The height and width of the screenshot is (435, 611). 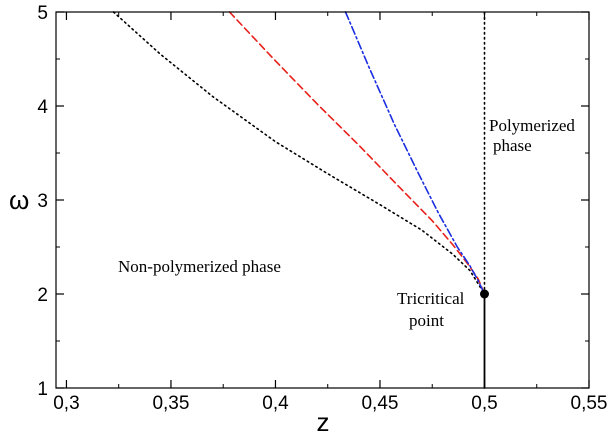 I want to click on tricritical-point-marker, so click(x=484, y=294).